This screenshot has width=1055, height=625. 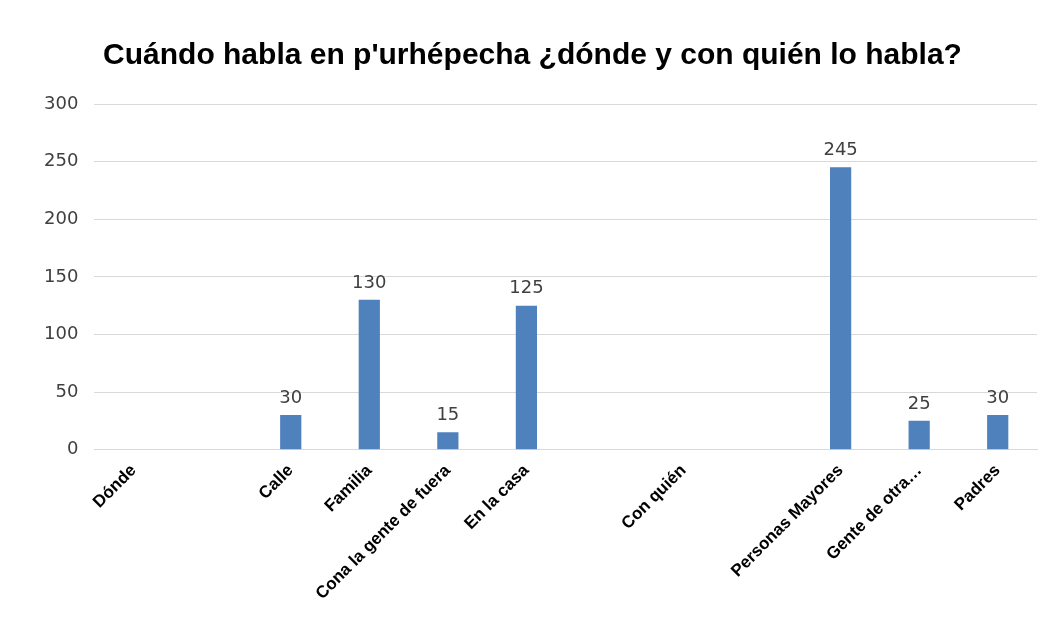 I want to click on data-label: 125, so click(x=526, y=287).